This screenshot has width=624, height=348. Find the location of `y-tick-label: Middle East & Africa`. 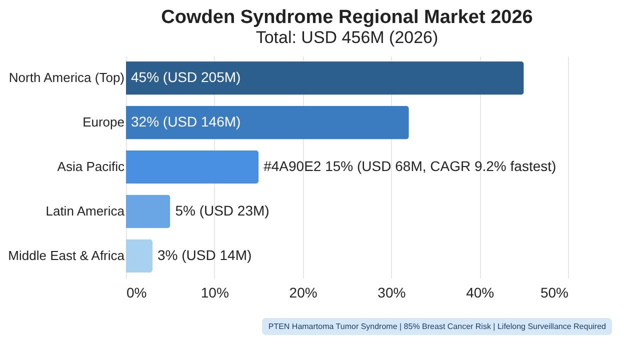

y-tick-label: Middle East & Africa is located at coordinates (67, 255).